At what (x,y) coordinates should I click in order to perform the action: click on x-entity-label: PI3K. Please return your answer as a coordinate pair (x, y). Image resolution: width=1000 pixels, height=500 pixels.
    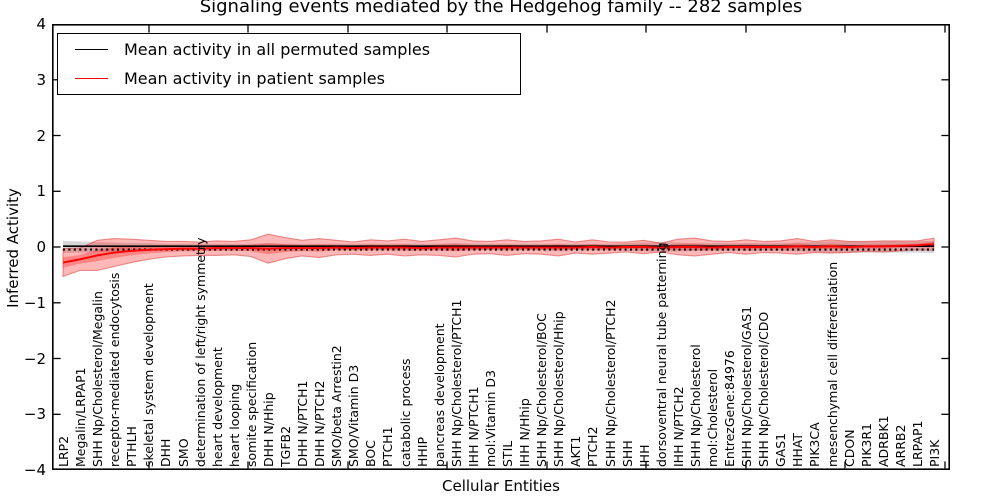
    Looking at the image, I should click on (934, 453).